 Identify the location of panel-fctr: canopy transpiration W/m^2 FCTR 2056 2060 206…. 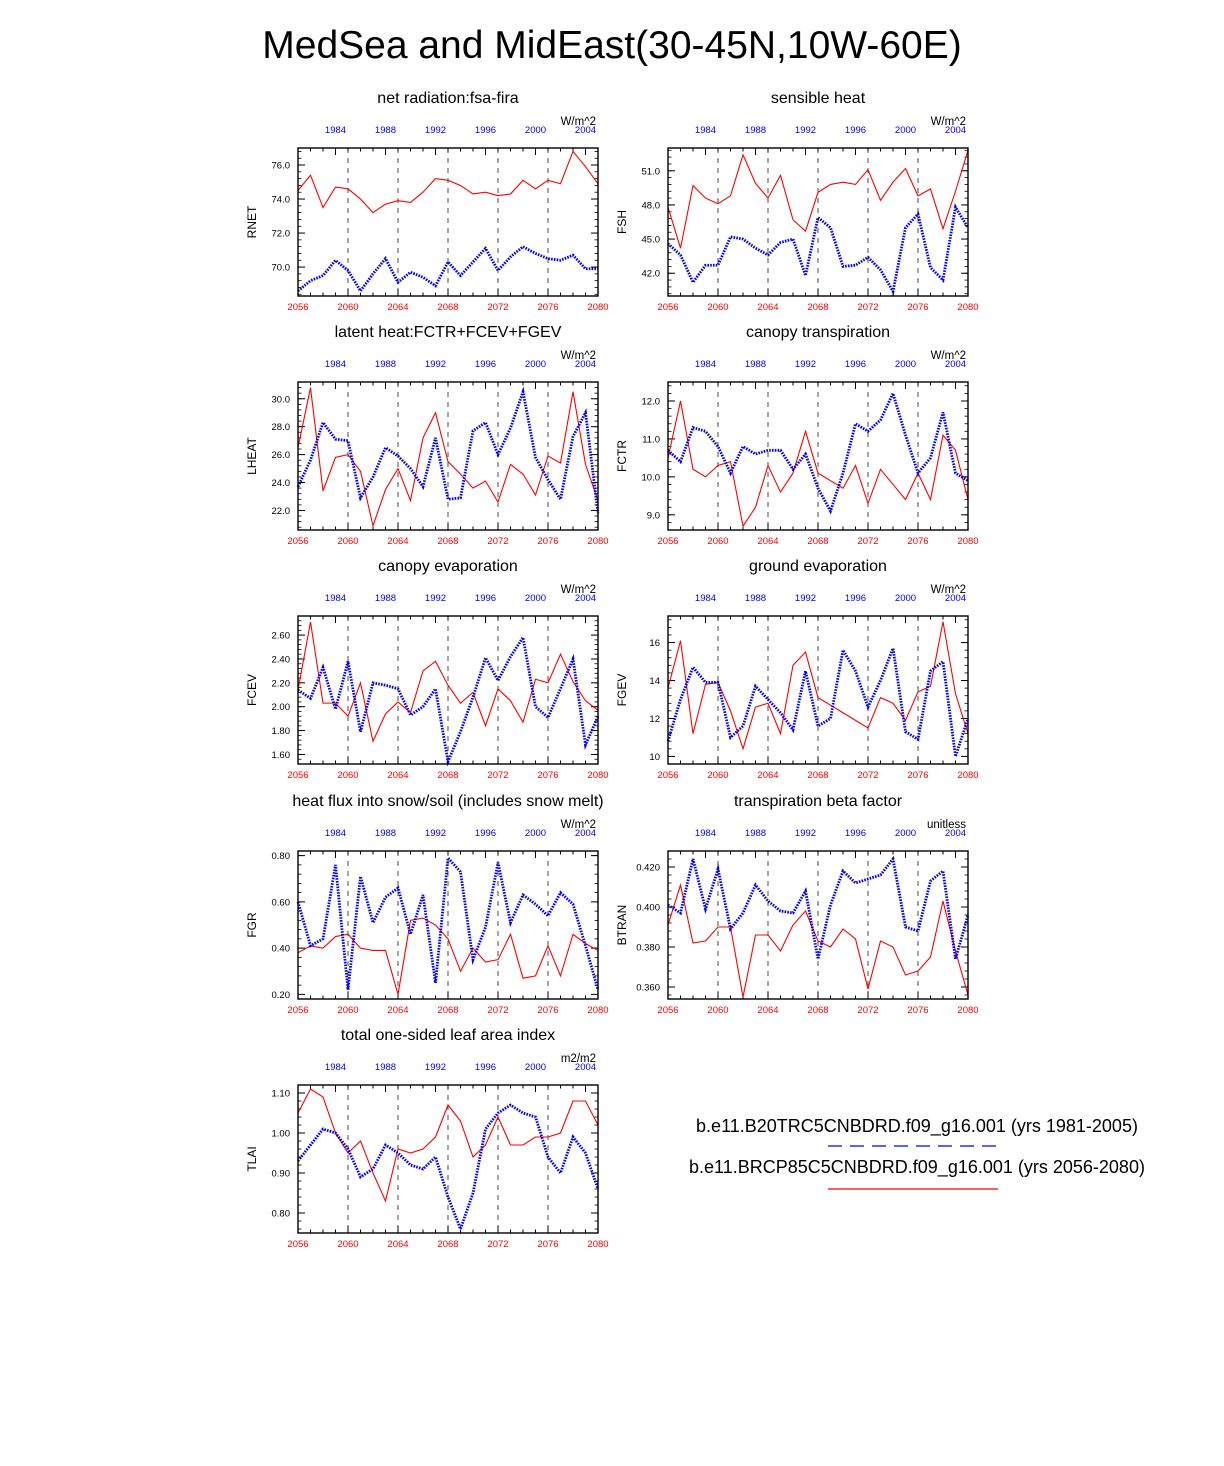
(797, 435).